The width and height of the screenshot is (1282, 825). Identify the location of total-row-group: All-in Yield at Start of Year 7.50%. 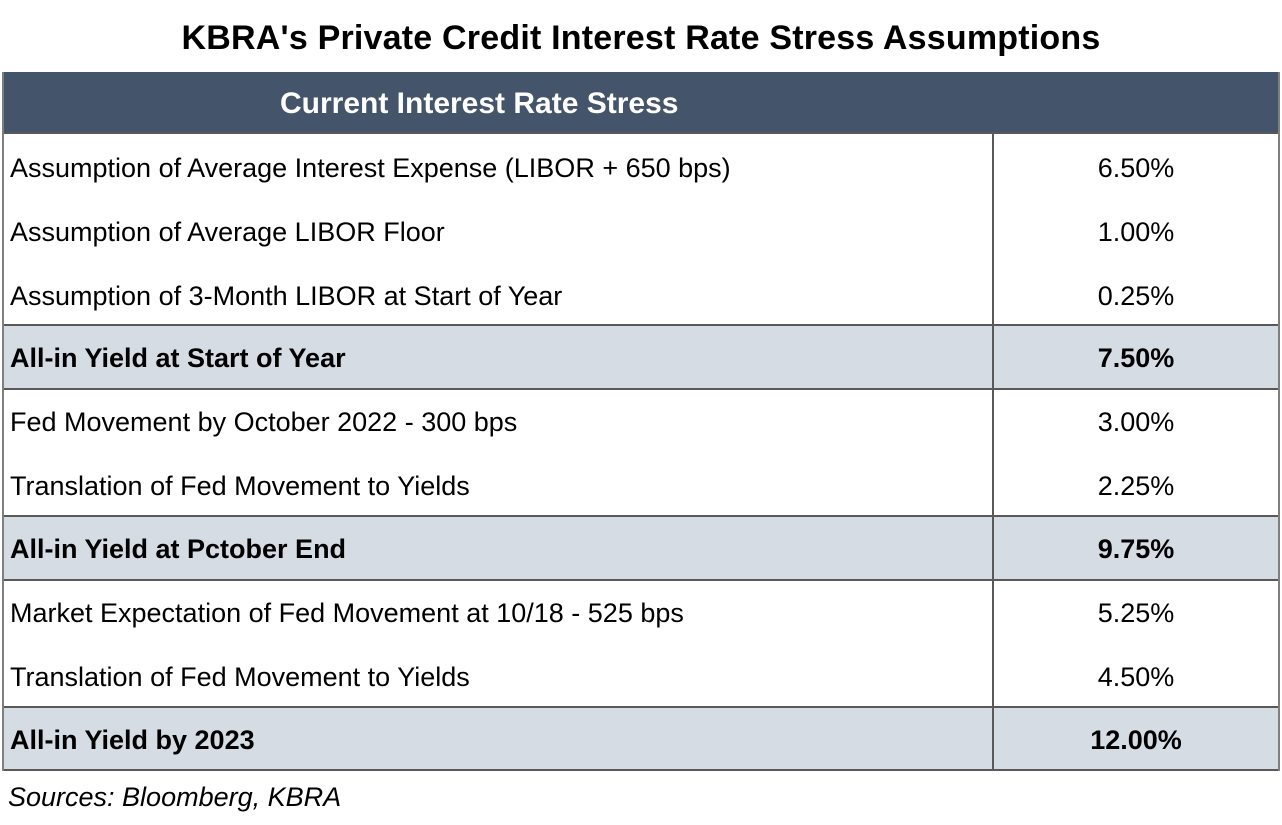
(641, 356).